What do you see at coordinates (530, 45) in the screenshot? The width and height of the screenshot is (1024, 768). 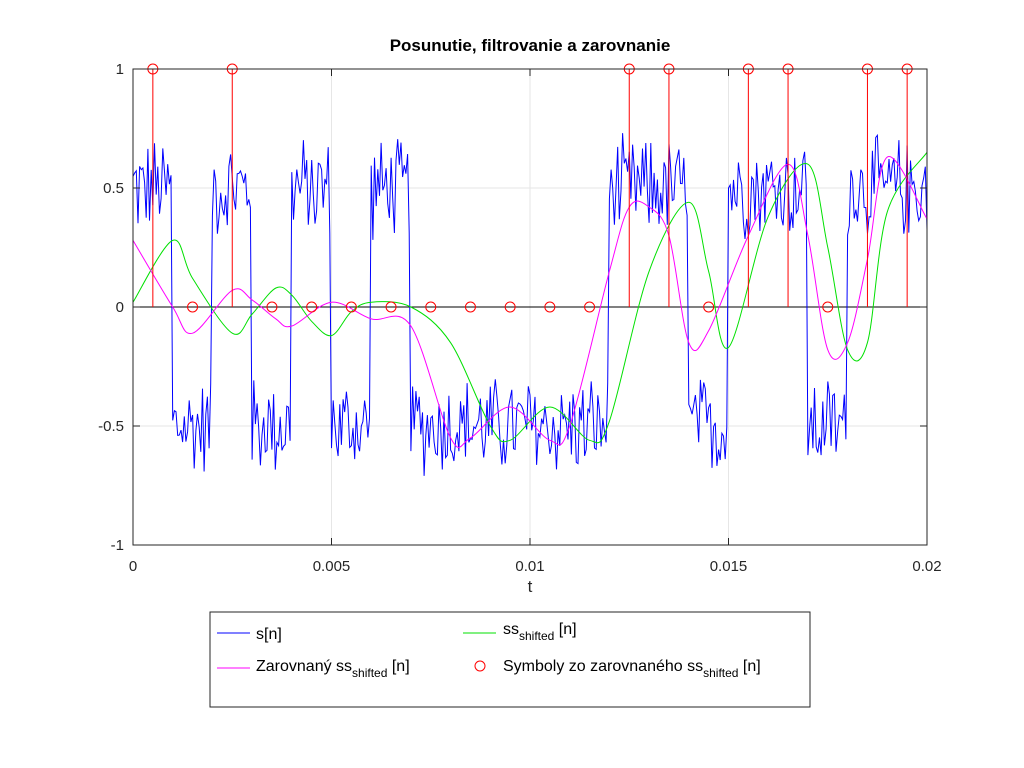 I see `chart-title: Posunutie, filtrovanie a zarovnanie` at bounding box center [530, 45].